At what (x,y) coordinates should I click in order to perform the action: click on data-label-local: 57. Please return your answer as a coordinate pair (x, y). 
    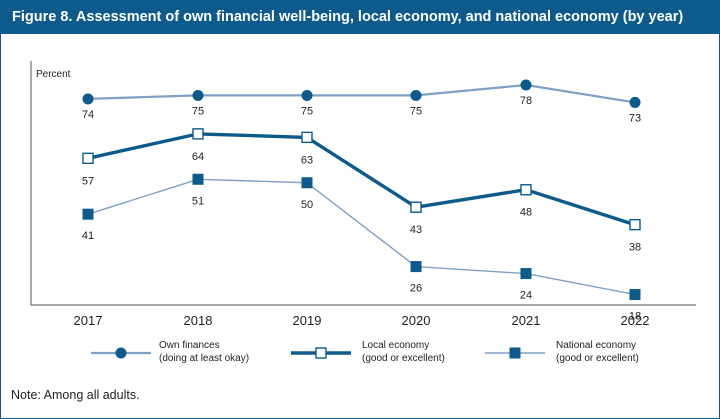
    Looking at the image, I should click on (88, 181).